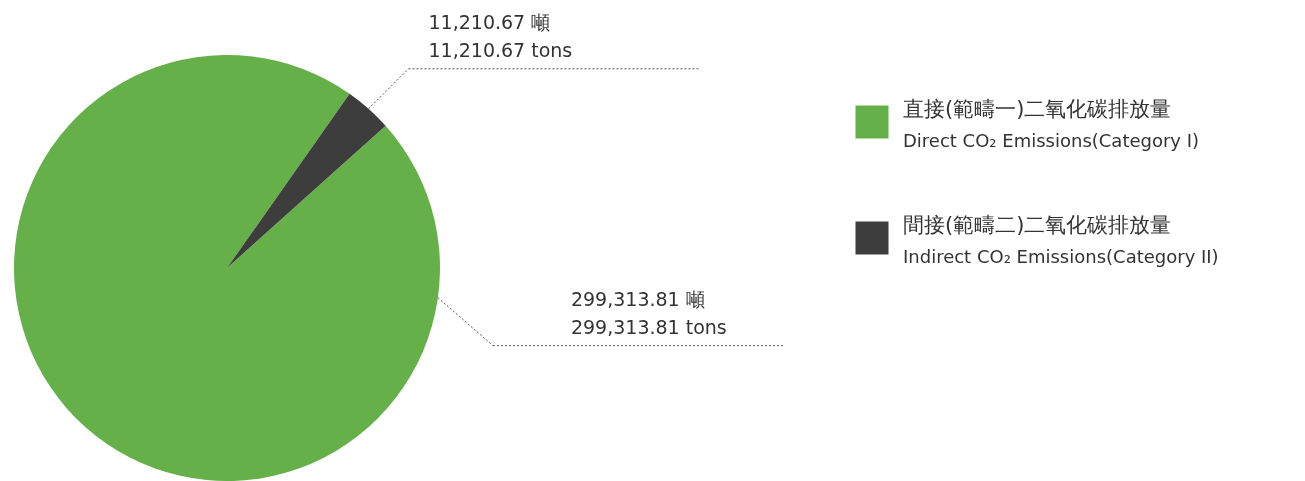 The height and width of the screenshot is (481, 1305). Describe the element at coordinates (1051, 124) in the screenshot. I see `legend-label: 直接(範疇一)二氧化碳排放量 Direct CO₂ Emissions(Category I)` at that location.